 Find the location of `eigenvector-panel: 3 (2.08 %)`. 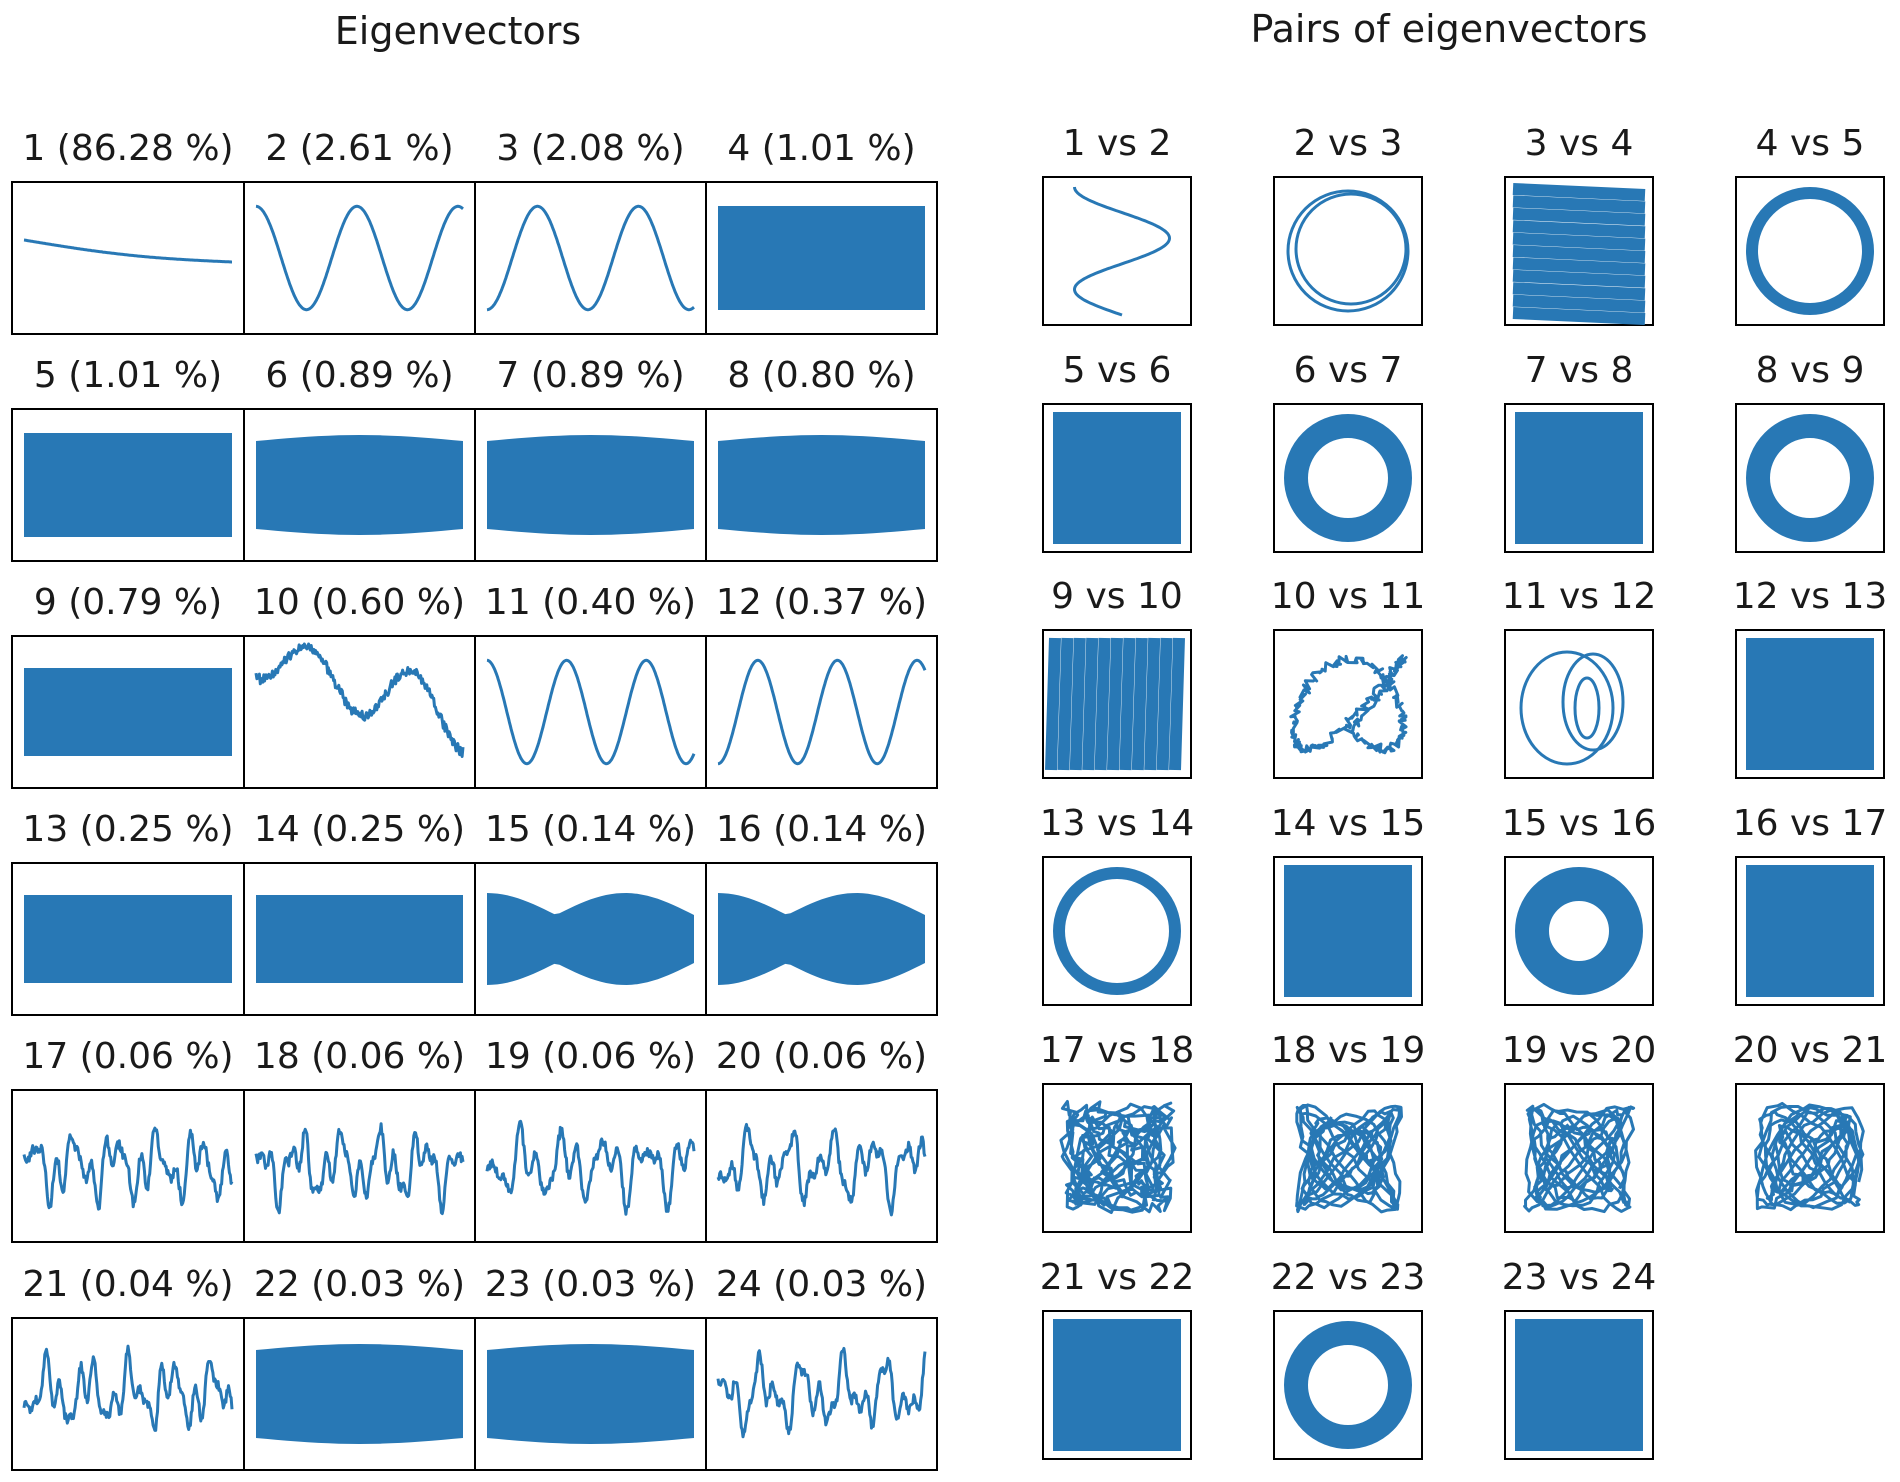

eigenvector-panel: 3 (2.08 %) is located at coordinates (590, 231).